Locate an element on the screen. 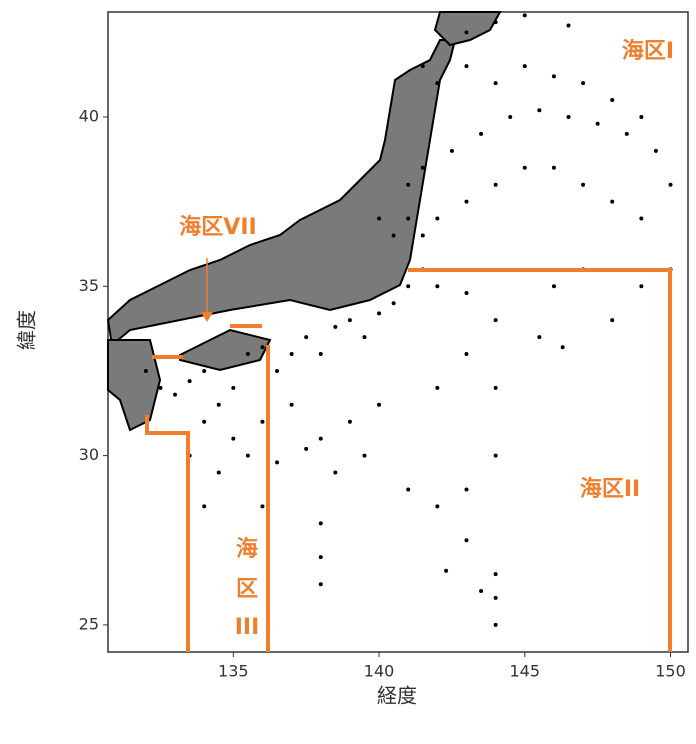 This screenshot has width=696, height=744. arrow-head is located at coordinates (207, 317).